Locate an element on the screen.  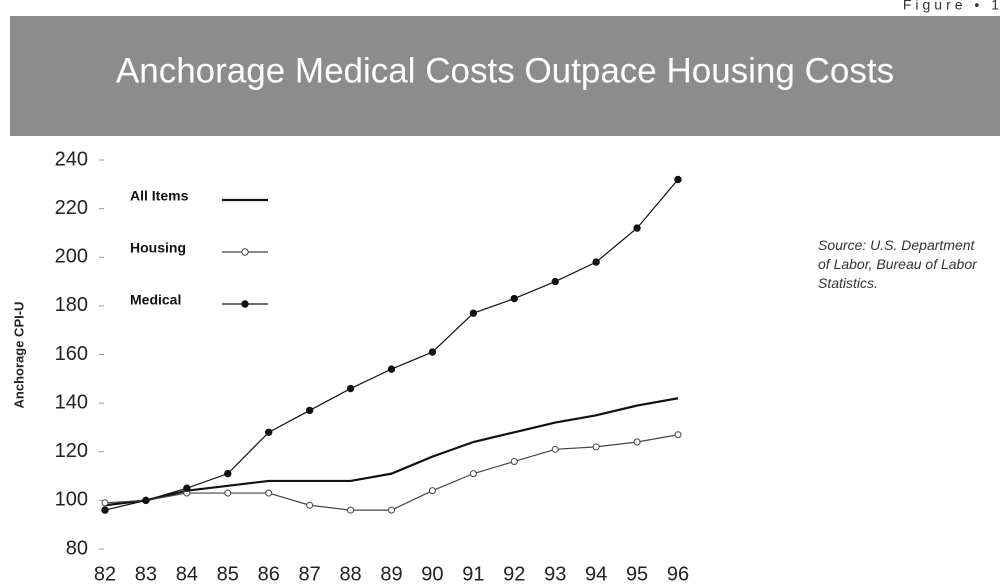
x-tick-label: 87 is located at coordinates (310, 574).